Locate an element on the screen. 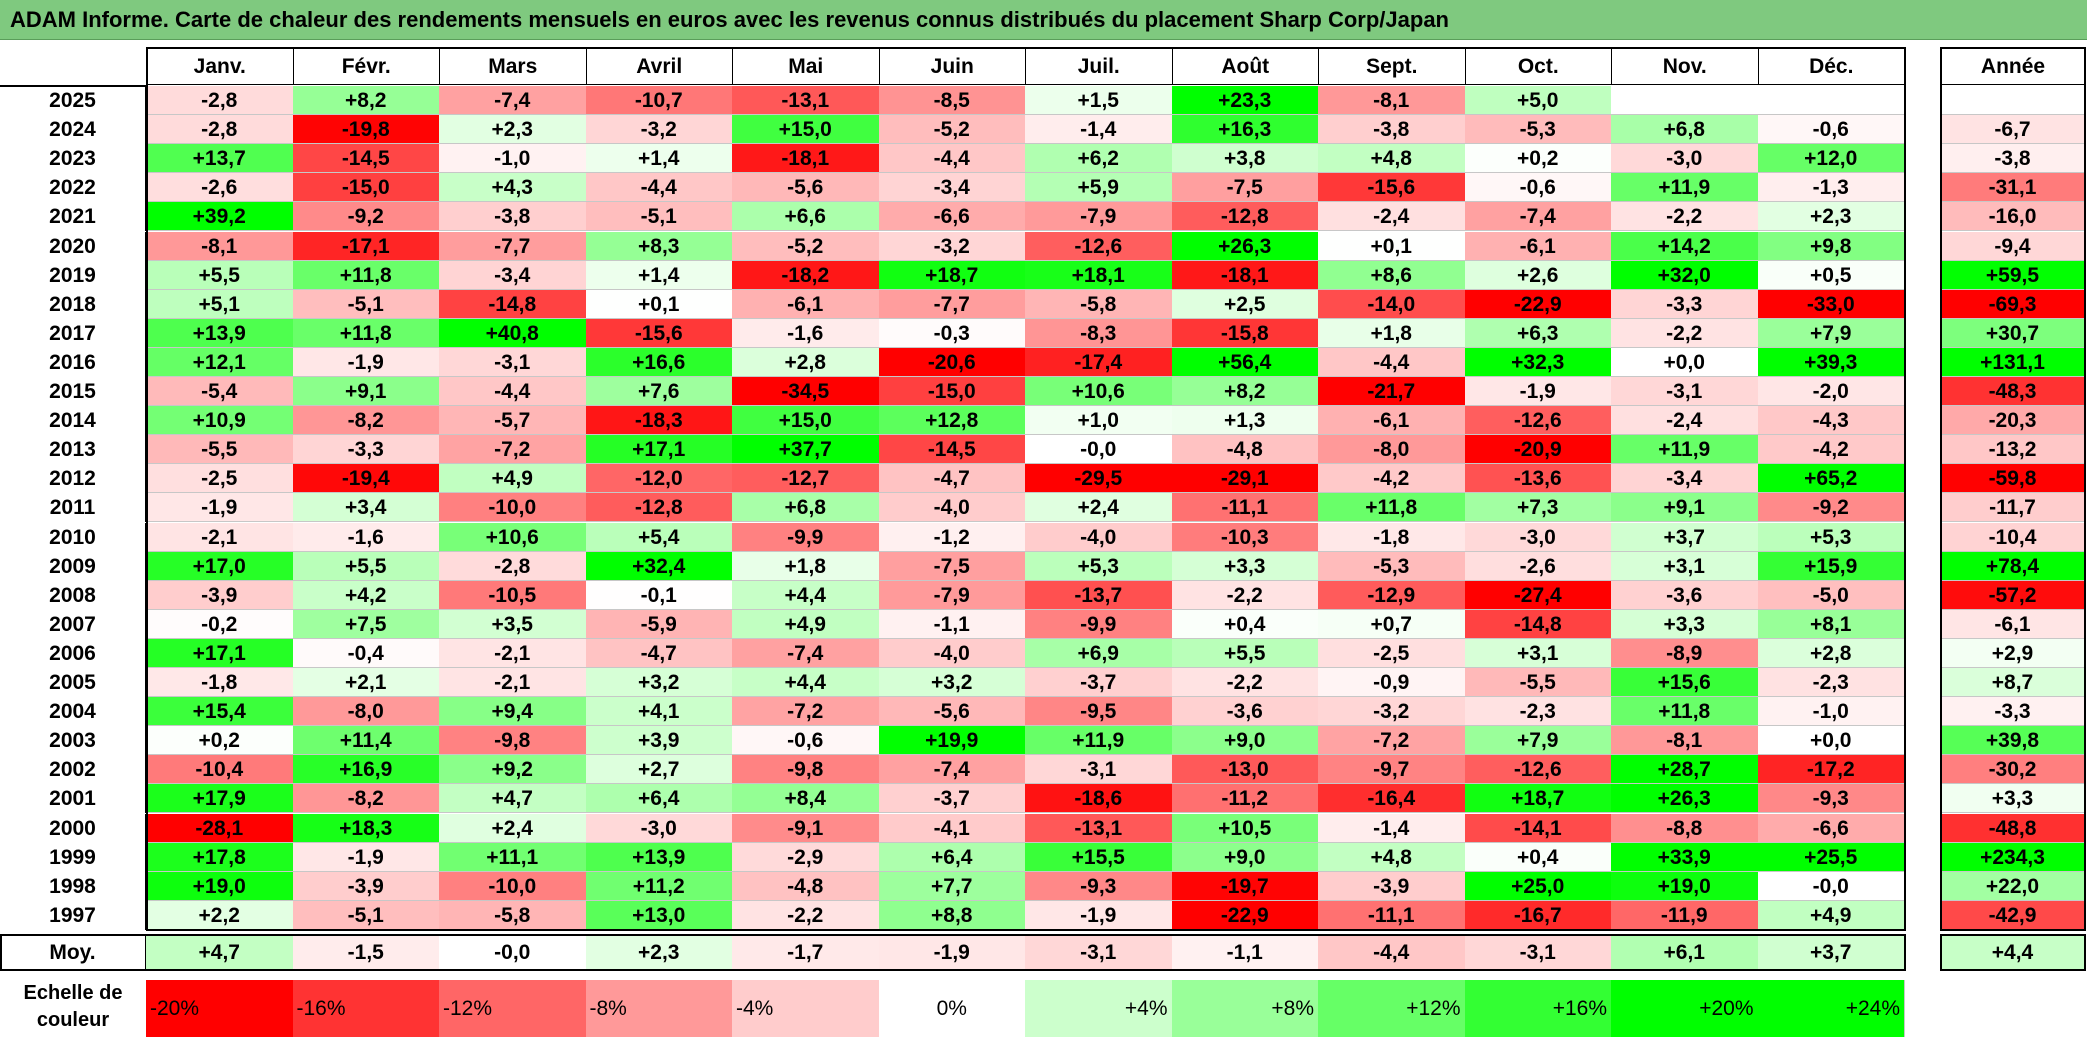  average-cell: -3,1 is located at coordinates (1538, 952).